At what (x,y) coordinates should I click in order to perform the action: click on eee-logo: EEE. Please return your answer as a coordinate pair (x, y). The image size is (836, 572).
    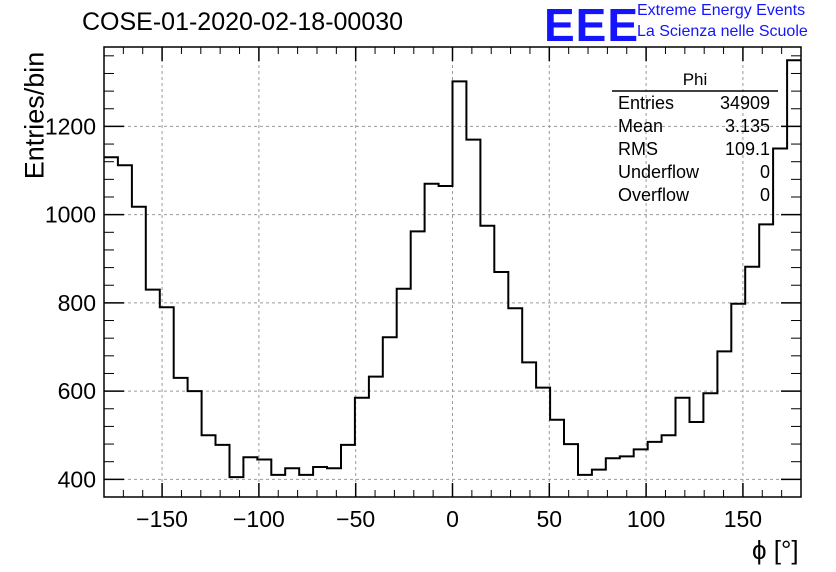
    Looking at the image, I should click on (592, 25).